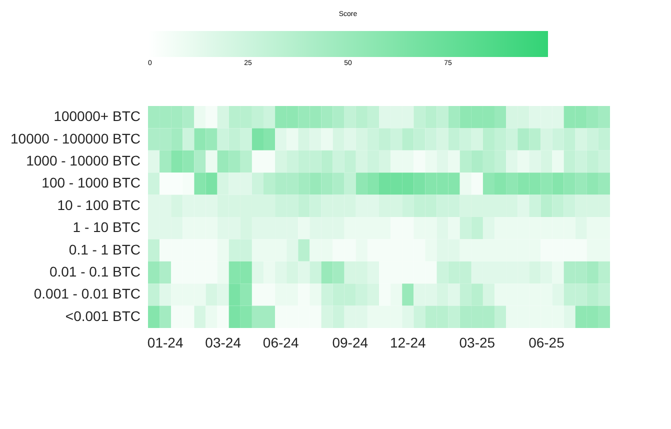 The image size is (671, 429). I want to click on x-tick-label: 06-24, so click(280, 342).